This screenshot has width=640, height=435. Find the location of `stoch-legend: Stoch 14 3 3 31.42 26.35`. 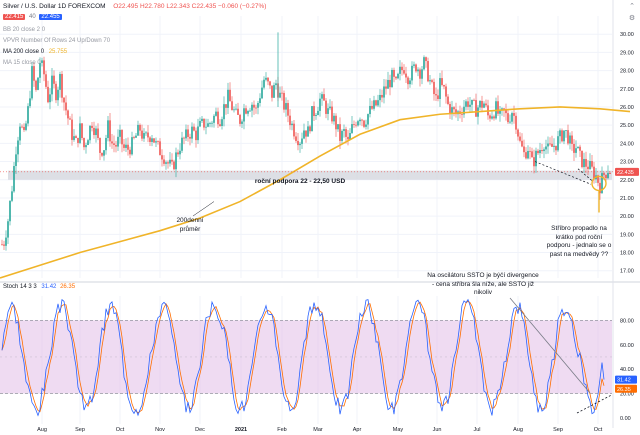

stoch-legend: Stoch 14 3 3 31.42 26.35 is located at coordinates (39, 287).